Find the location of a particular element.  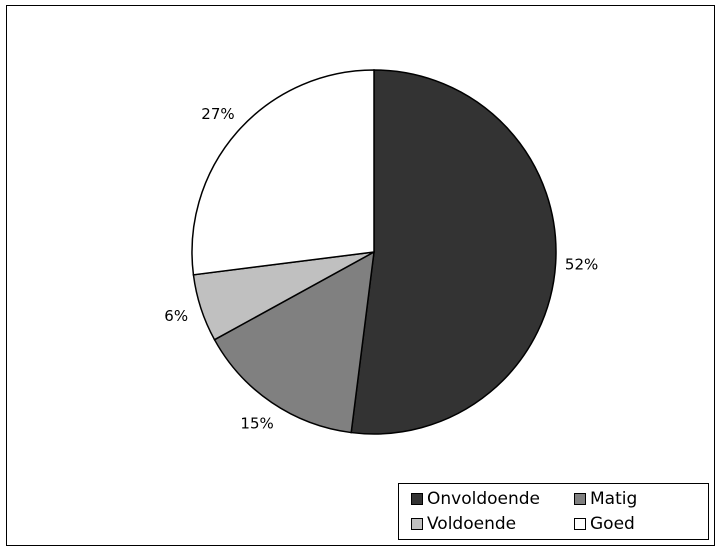

legend-item-matig: Matig is located at coordinates (605, 499).